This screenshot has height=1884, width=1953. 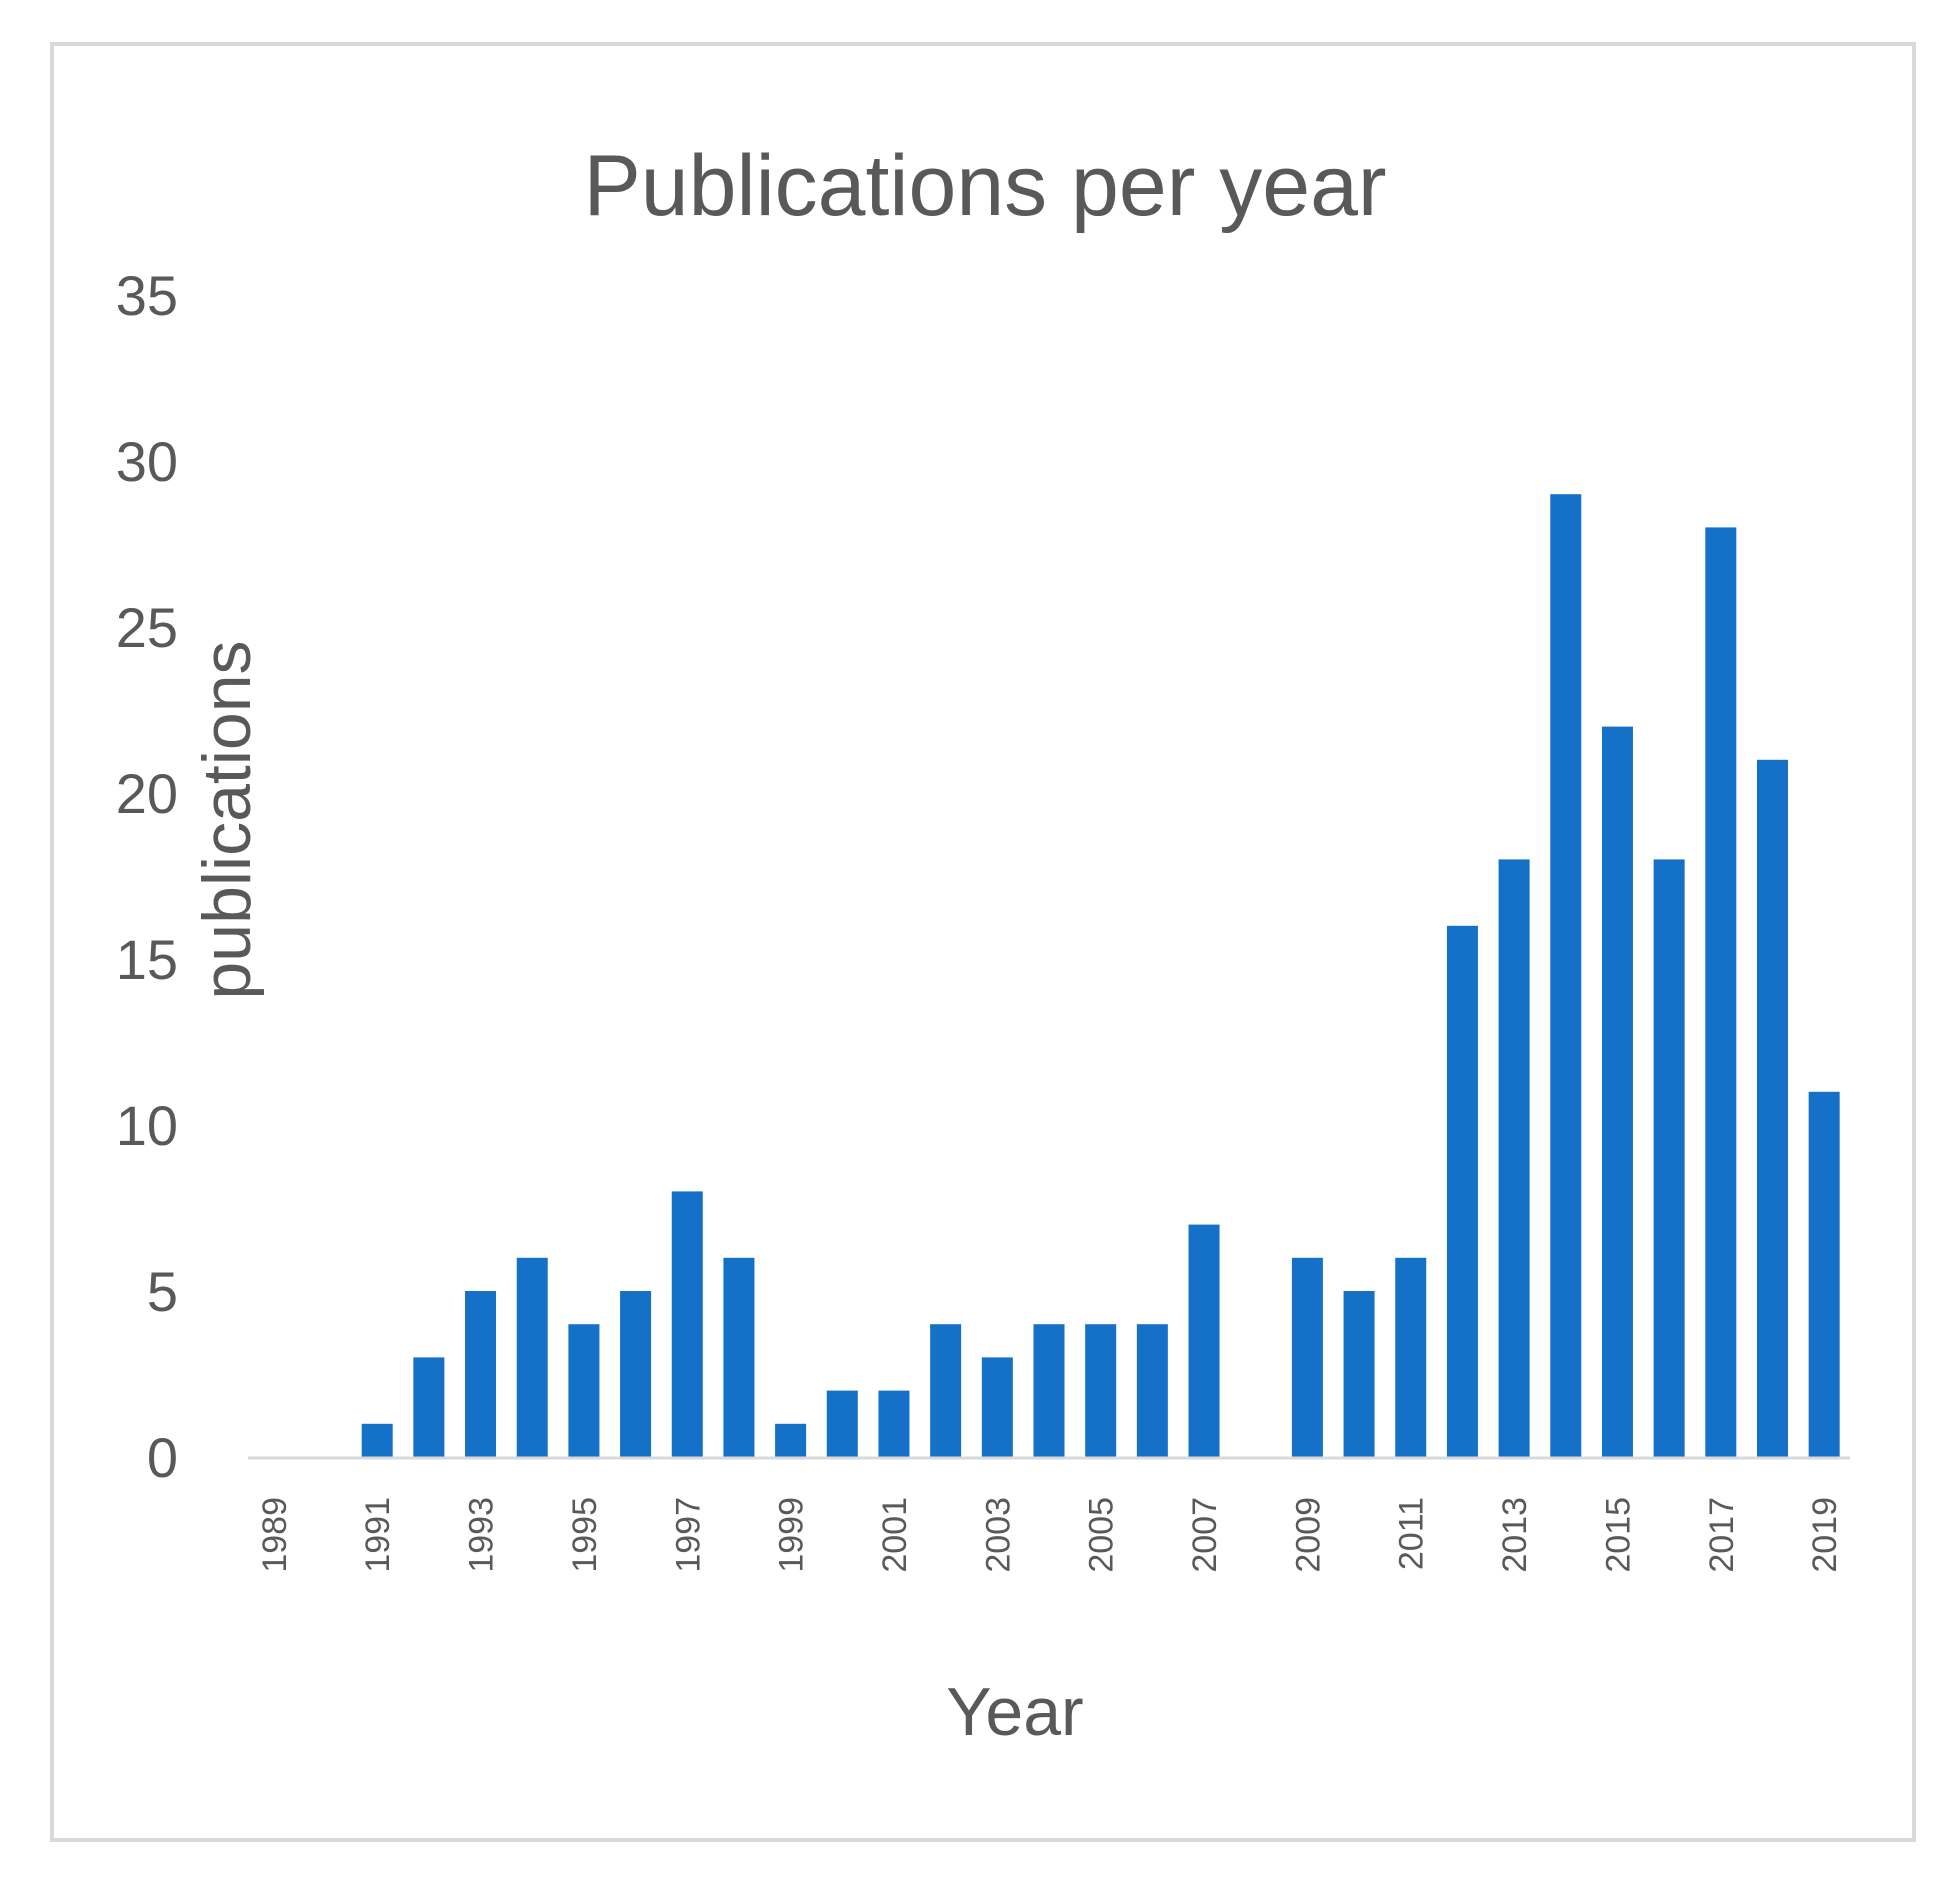 What do you see at coordinates (481, 1374) in the screenshot?
I see `bar-1993` at bounding box center [481, 1374].